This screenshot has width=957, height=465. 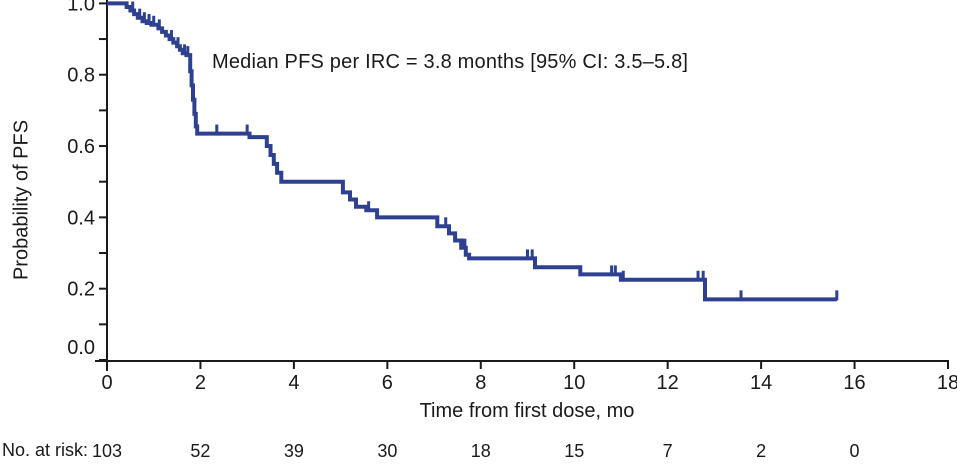 I want to click on x-tick-label: 6, so click(x=387, y=383).